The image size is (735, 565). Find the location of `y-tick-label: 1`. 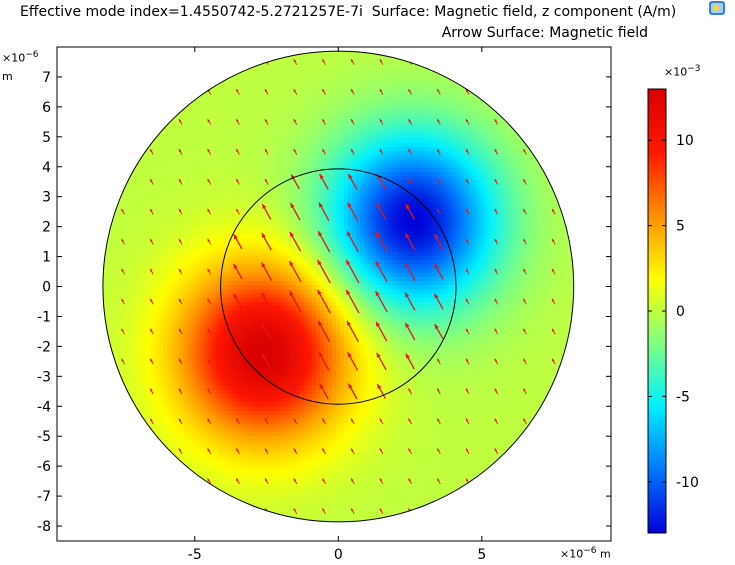

y-tick-label: 1 is located at coordinates (46, 258).